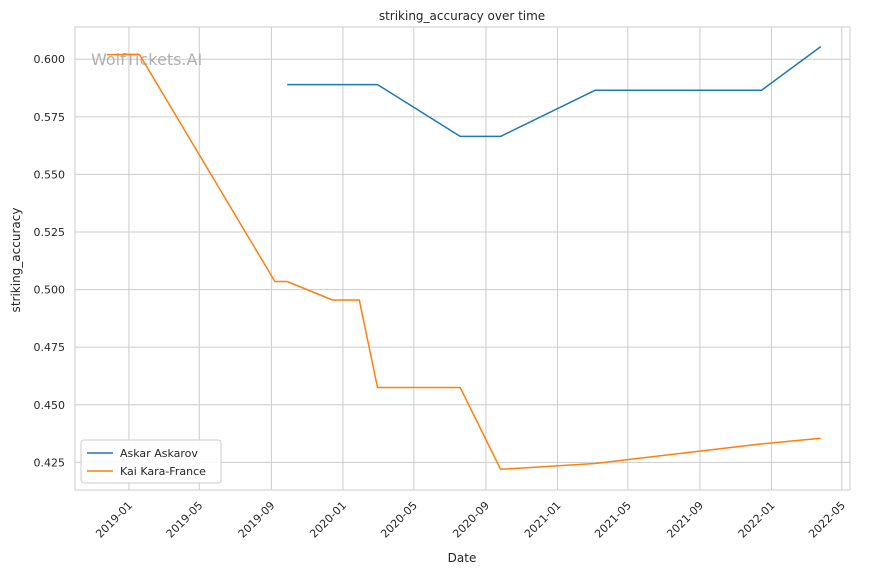  What do you see at coordinates (462, 16) in the screenshot?
I see `chart-title: striking_accuracy over time` at bounding box center [462, 16].